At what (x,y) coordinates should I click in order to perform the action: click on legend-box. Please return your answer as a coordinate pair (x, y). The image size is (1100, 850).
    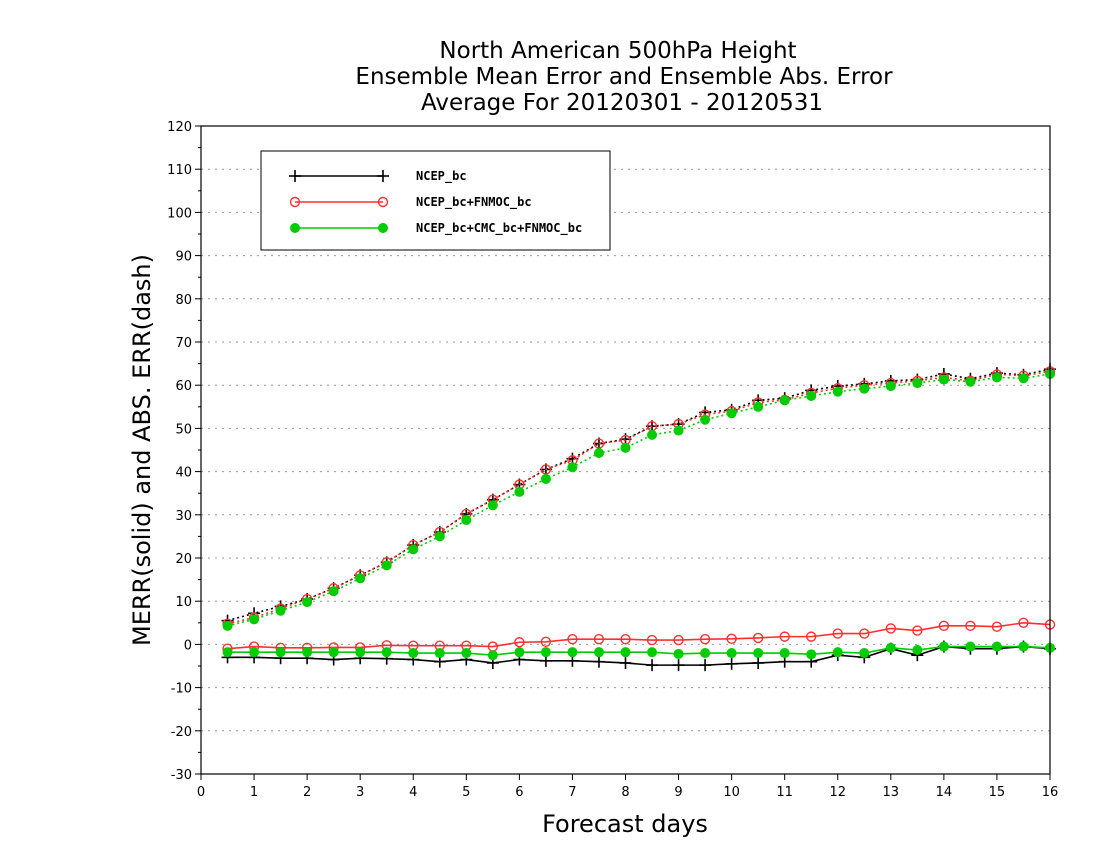
    Looking at the image, I should click on (435, 200).